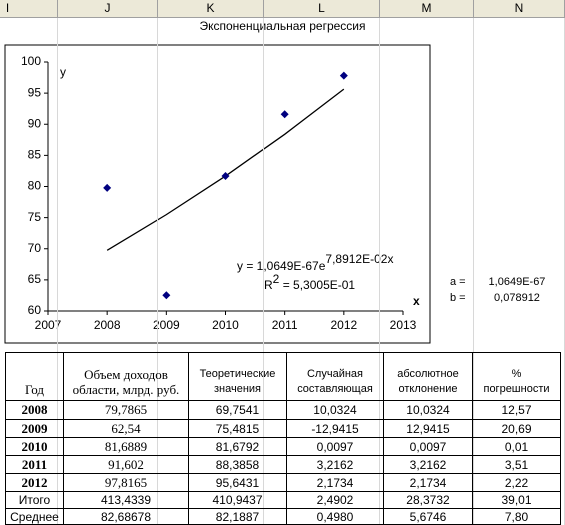 The image size is (565, 525). Describe the element at coordinates (428, 389) in the screenshot. I see `header-line: отклонение` at that location.